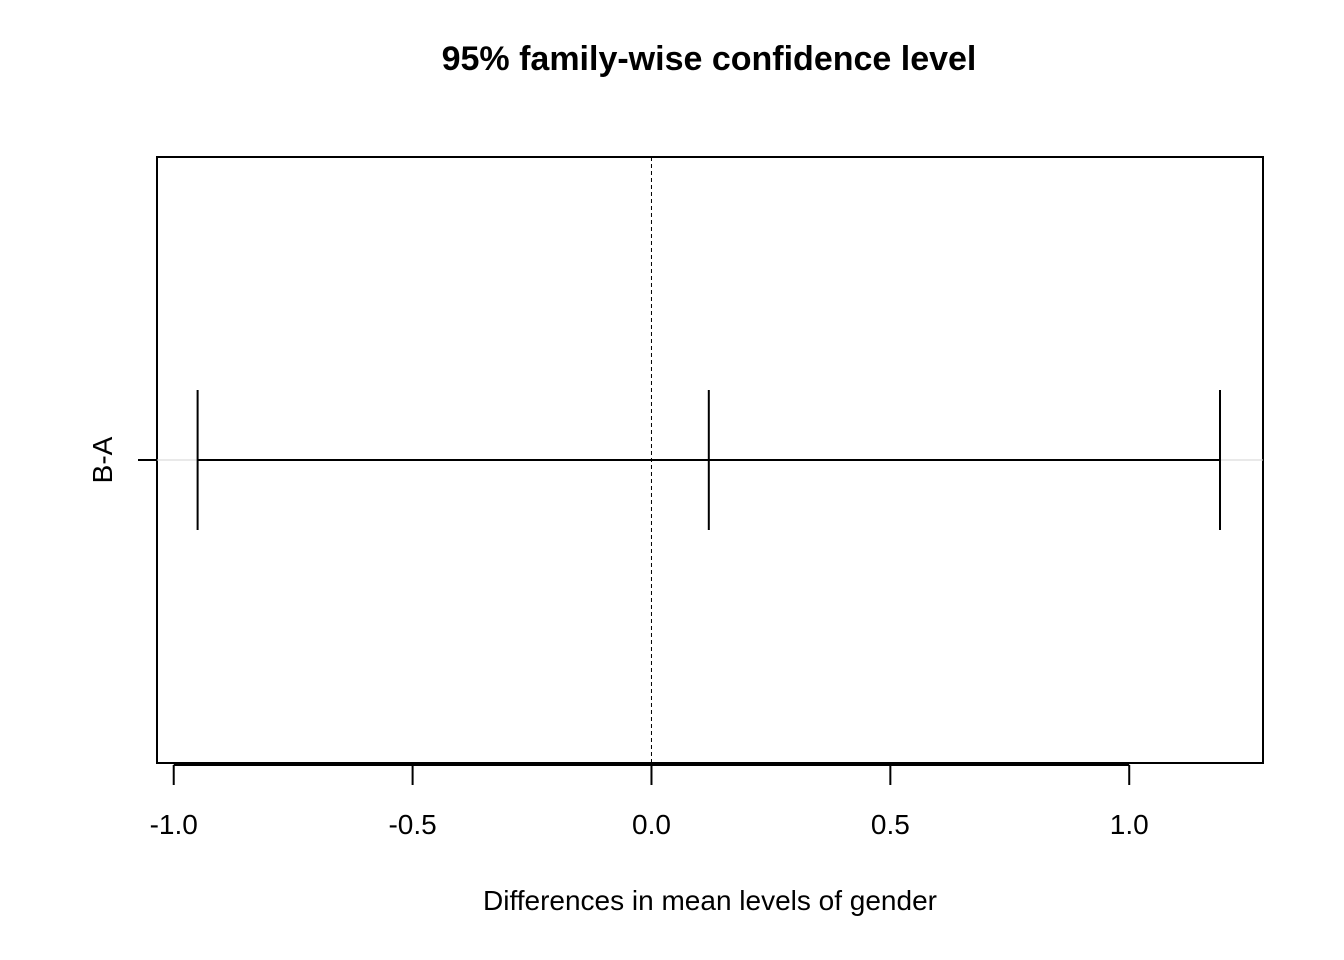 The height and width of the screenshot is (960, 1344). I want to click on x-tick-label: -1.0, so click(174, 824).